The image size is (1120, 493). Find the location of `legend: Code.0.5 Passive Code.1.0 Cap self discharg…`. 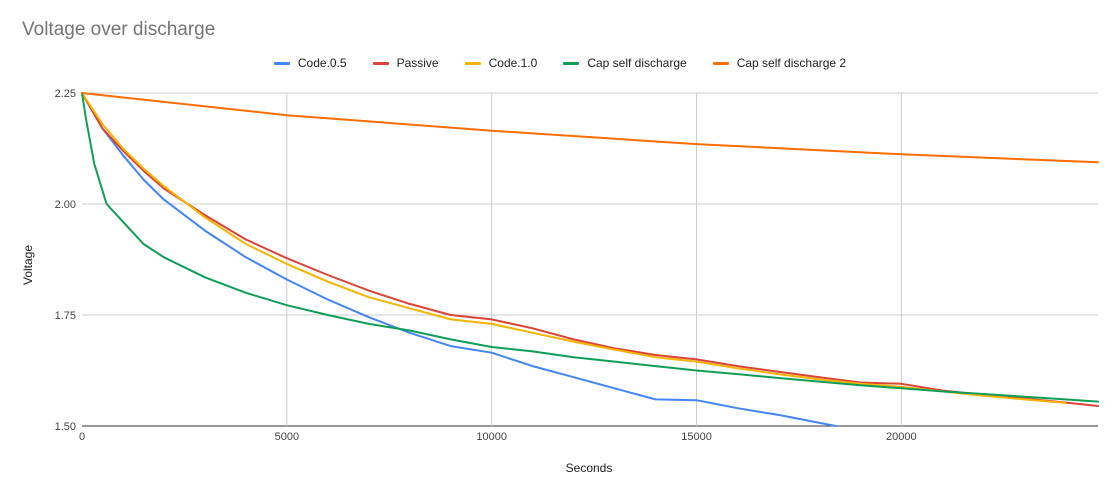

legend: Code.0.5 Passive Code.1.0 Cap self discharg… is located at coordinates (560, 63).